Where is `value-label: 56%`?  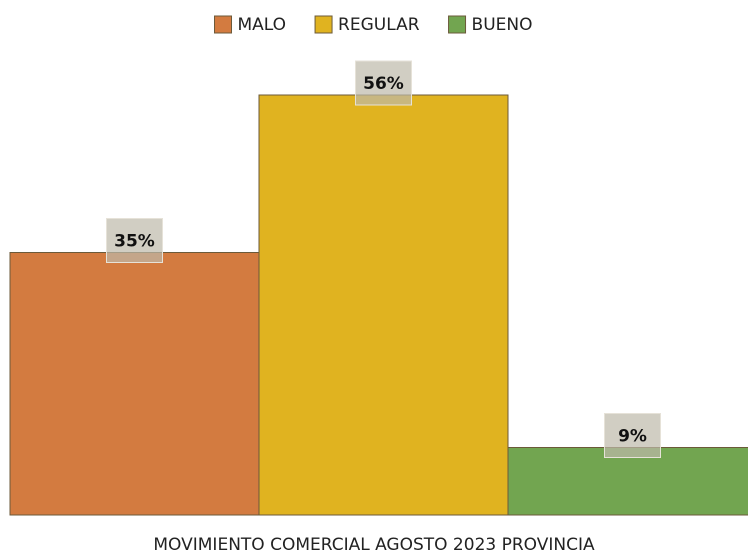
value-label: 56% is located at coordinates (383, 84).